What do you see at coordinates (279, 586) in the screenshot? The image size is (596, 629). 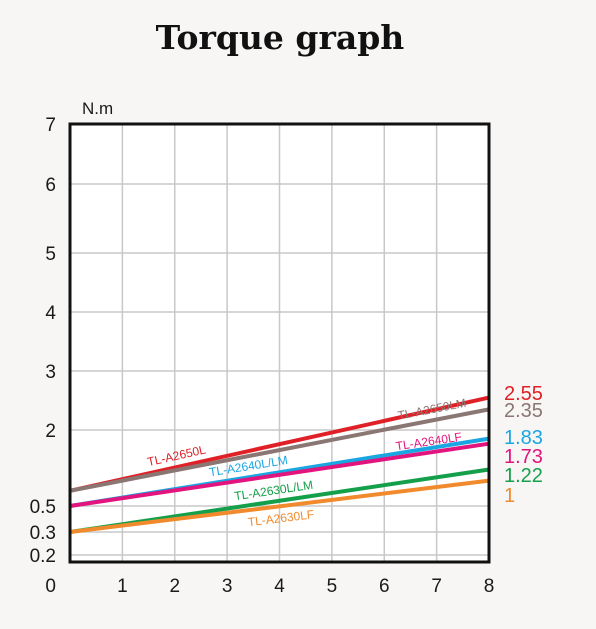 I see `x-tick-label: 4` at bounding box center [279, 586].